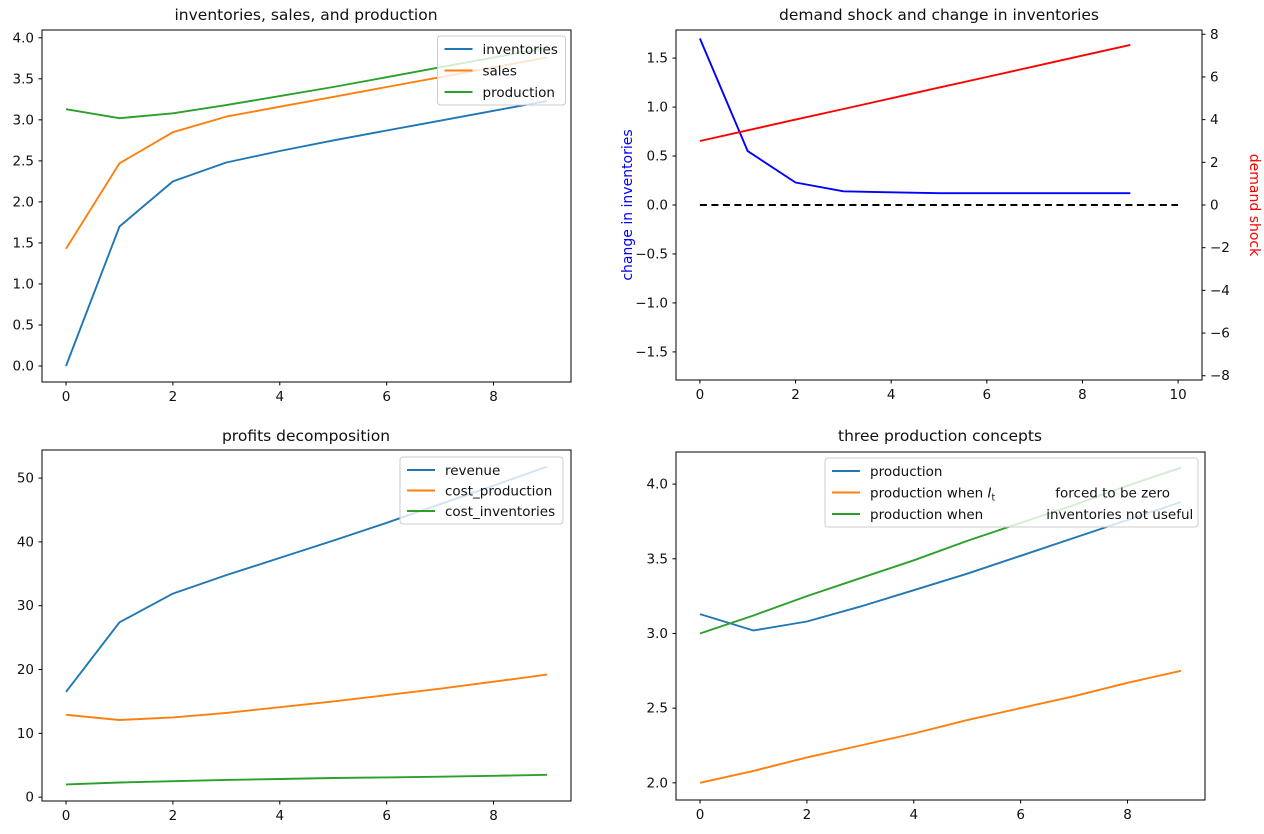  I want to click on legend-label-revenue: revenue, so click(472, 471).